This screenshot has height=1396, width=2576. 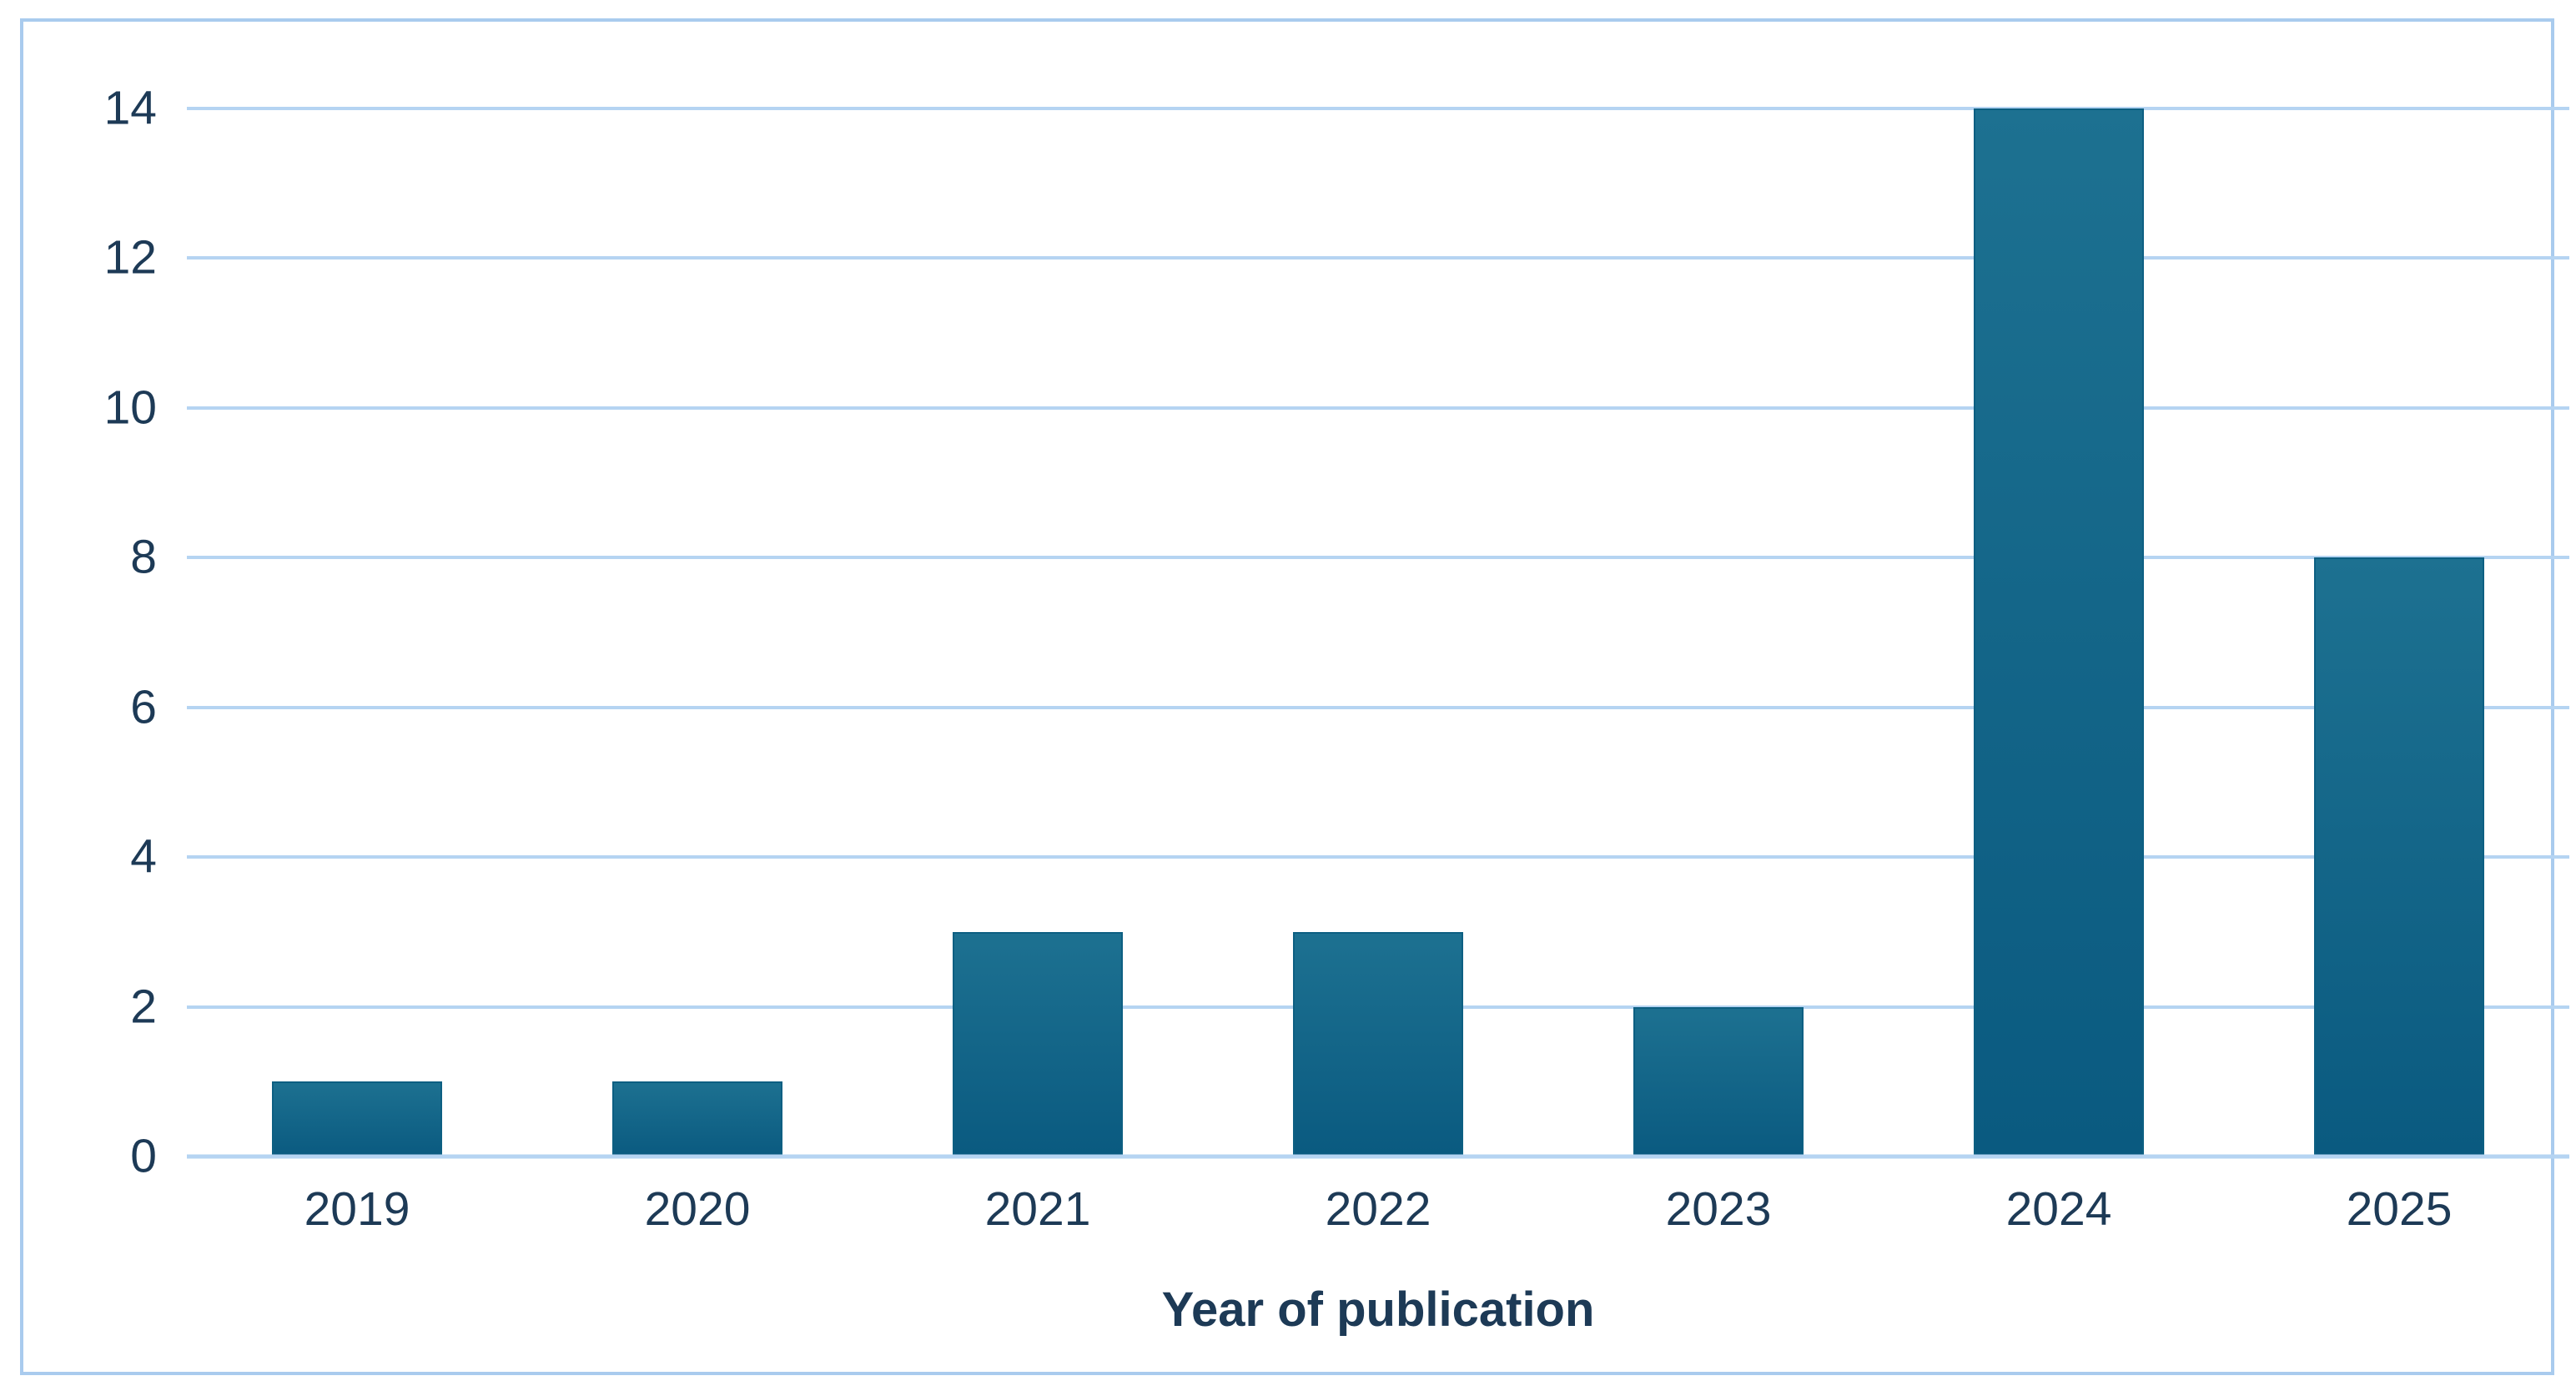 What do you see at coordinates (697, 1209) in the screenshot?
I see `x-tick-label-2020: 2020` at bounding box center [697, 1209].